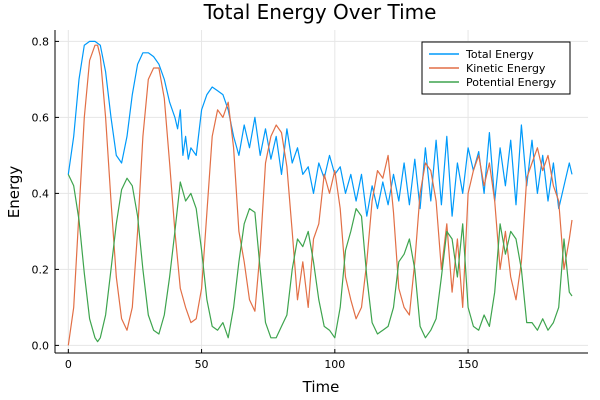 The width and height of the screenshot is (600, 400). What do you see at coordinates (202, 364) in the screenshot?
I see `x-tick-label: 50` at bounding box center [202, 364].